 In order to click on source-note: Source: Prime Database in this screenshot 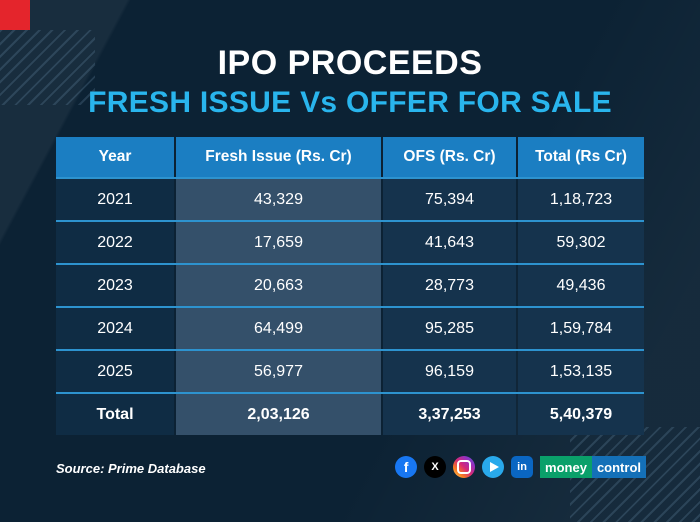, I will do `click(131, 468)`.